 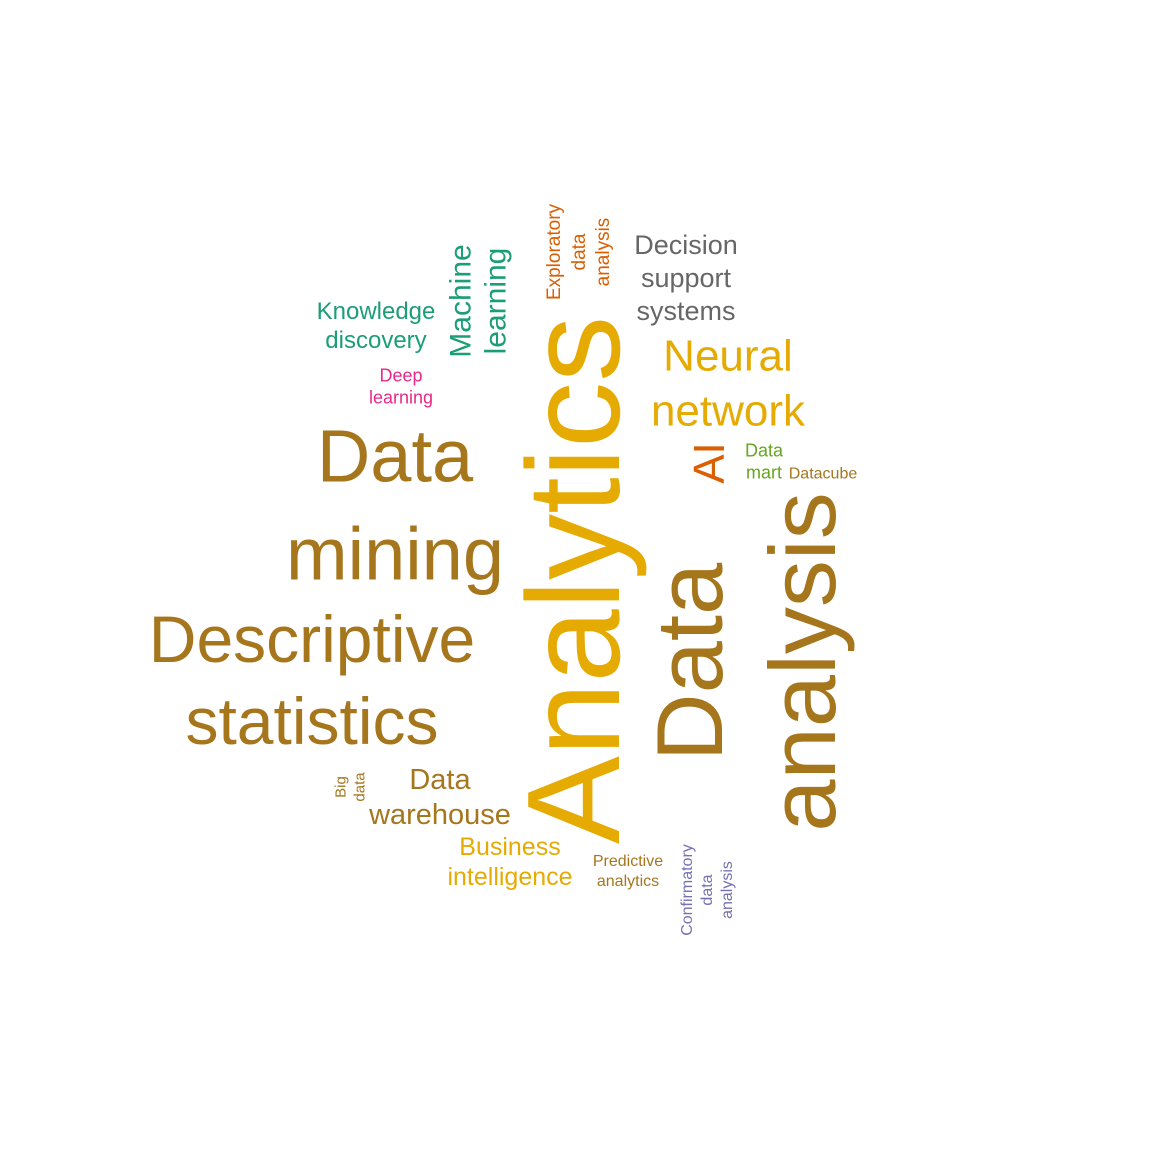 I want to click on word-neural-network: Neural network, so click(x=728, y=383).